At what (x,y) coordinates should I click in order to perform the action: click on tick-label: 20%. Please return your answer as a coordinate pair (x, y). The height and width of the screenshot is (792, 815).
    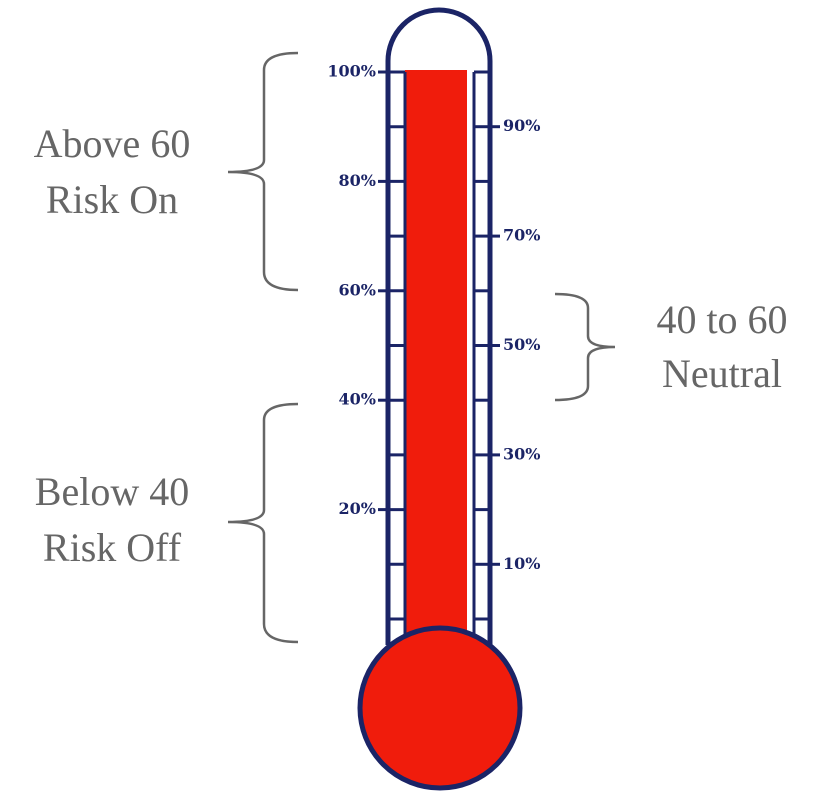
    Looking at the image, I should click on (357, 508).